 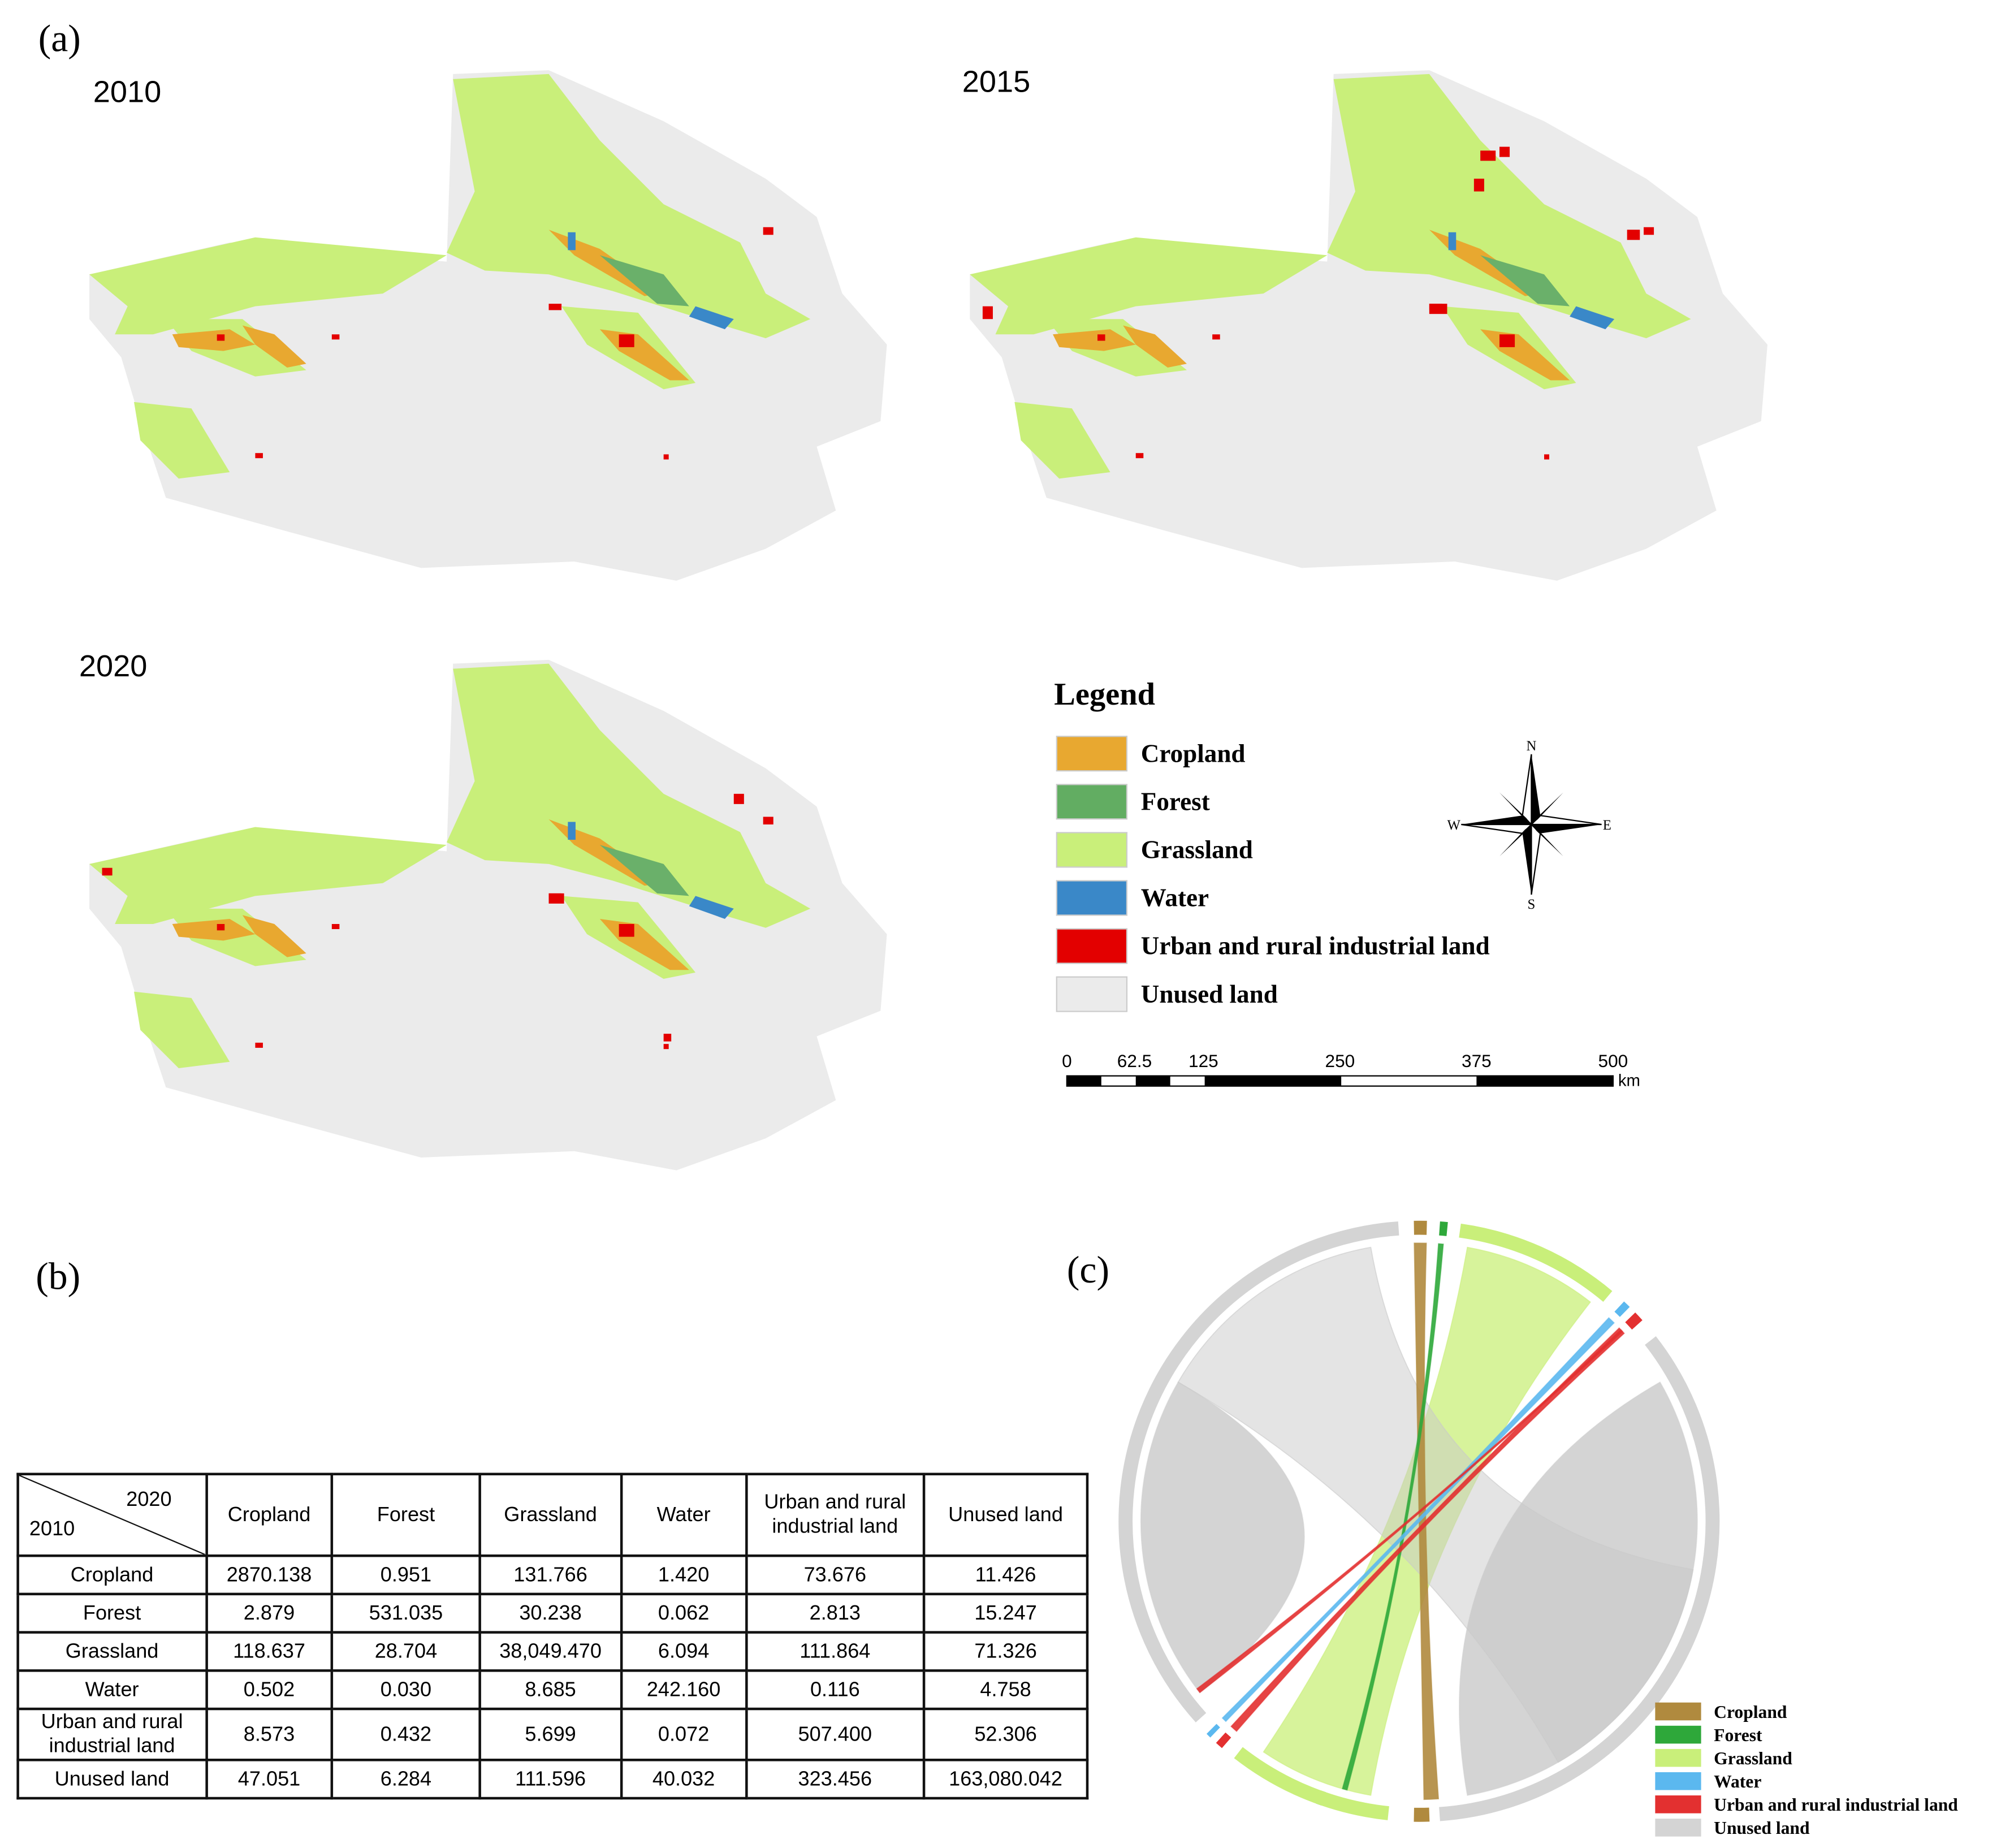 I want to click on scale-label: 375, so click(x=1477, y=1061).